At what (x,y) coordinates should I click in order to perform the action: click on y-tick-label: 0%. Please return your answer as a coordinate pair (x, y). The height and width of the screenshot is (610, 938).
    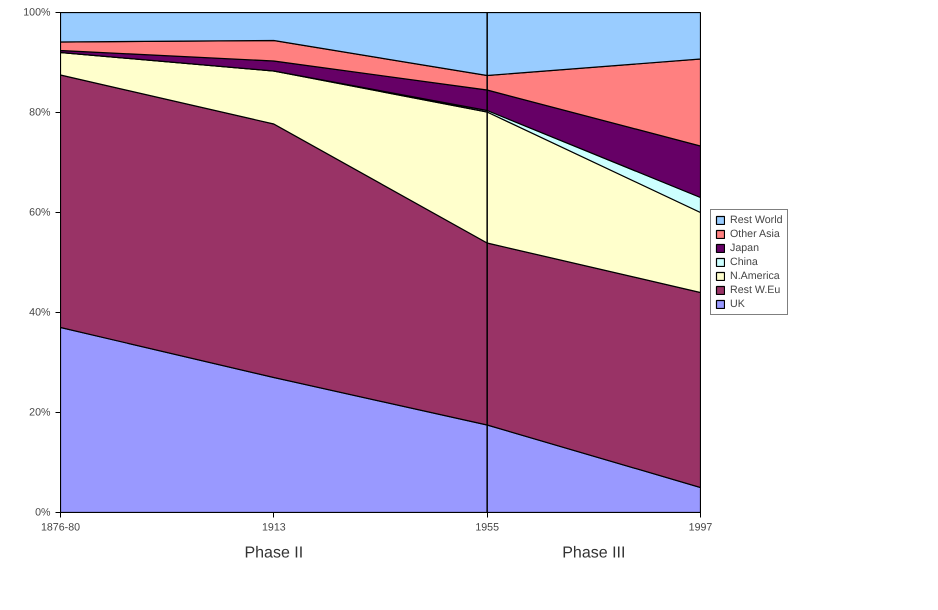
    Looking at the image, I should click on (43, 512).